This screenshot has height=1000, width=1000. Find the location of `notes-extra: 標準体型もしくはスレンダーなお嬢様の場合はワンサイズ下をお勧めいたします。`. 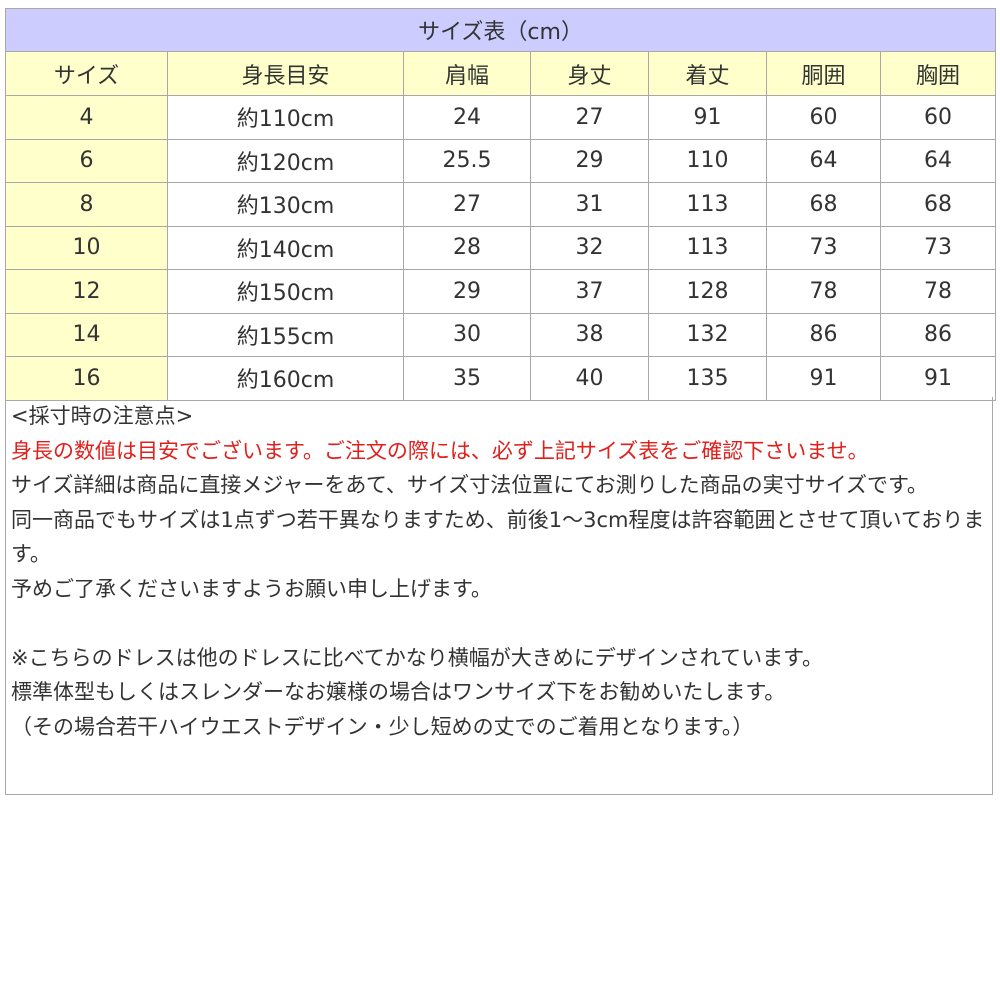

notes-extra: 標準体型もしくはスレンダーなお嬢様の場合はワンサイズ下をお勧めいたします。 is located at coordinates (398, 692).